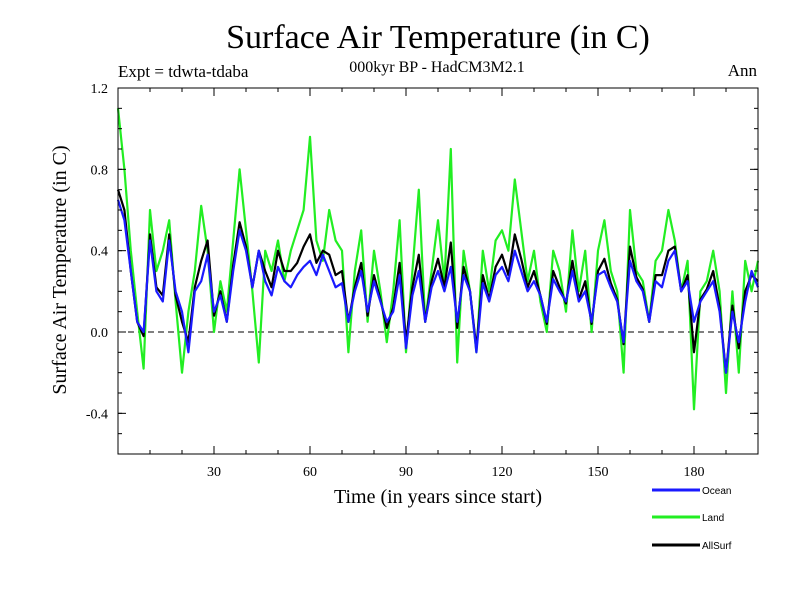 Image resolution: width=800 pixels, height=600 pixels. I want to click on x-tick-label: 150, so click(598, 472).